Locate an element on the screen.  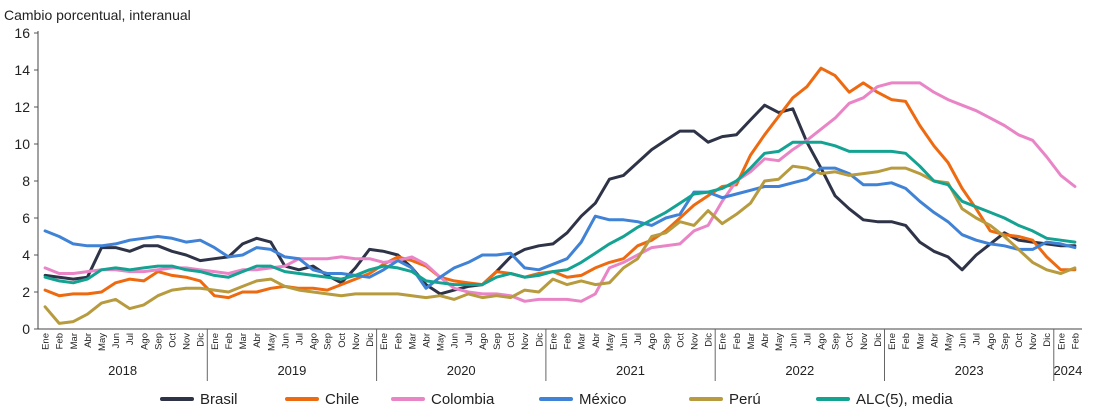
year-tick-label: 2018 is located at coordinates (122, 370).